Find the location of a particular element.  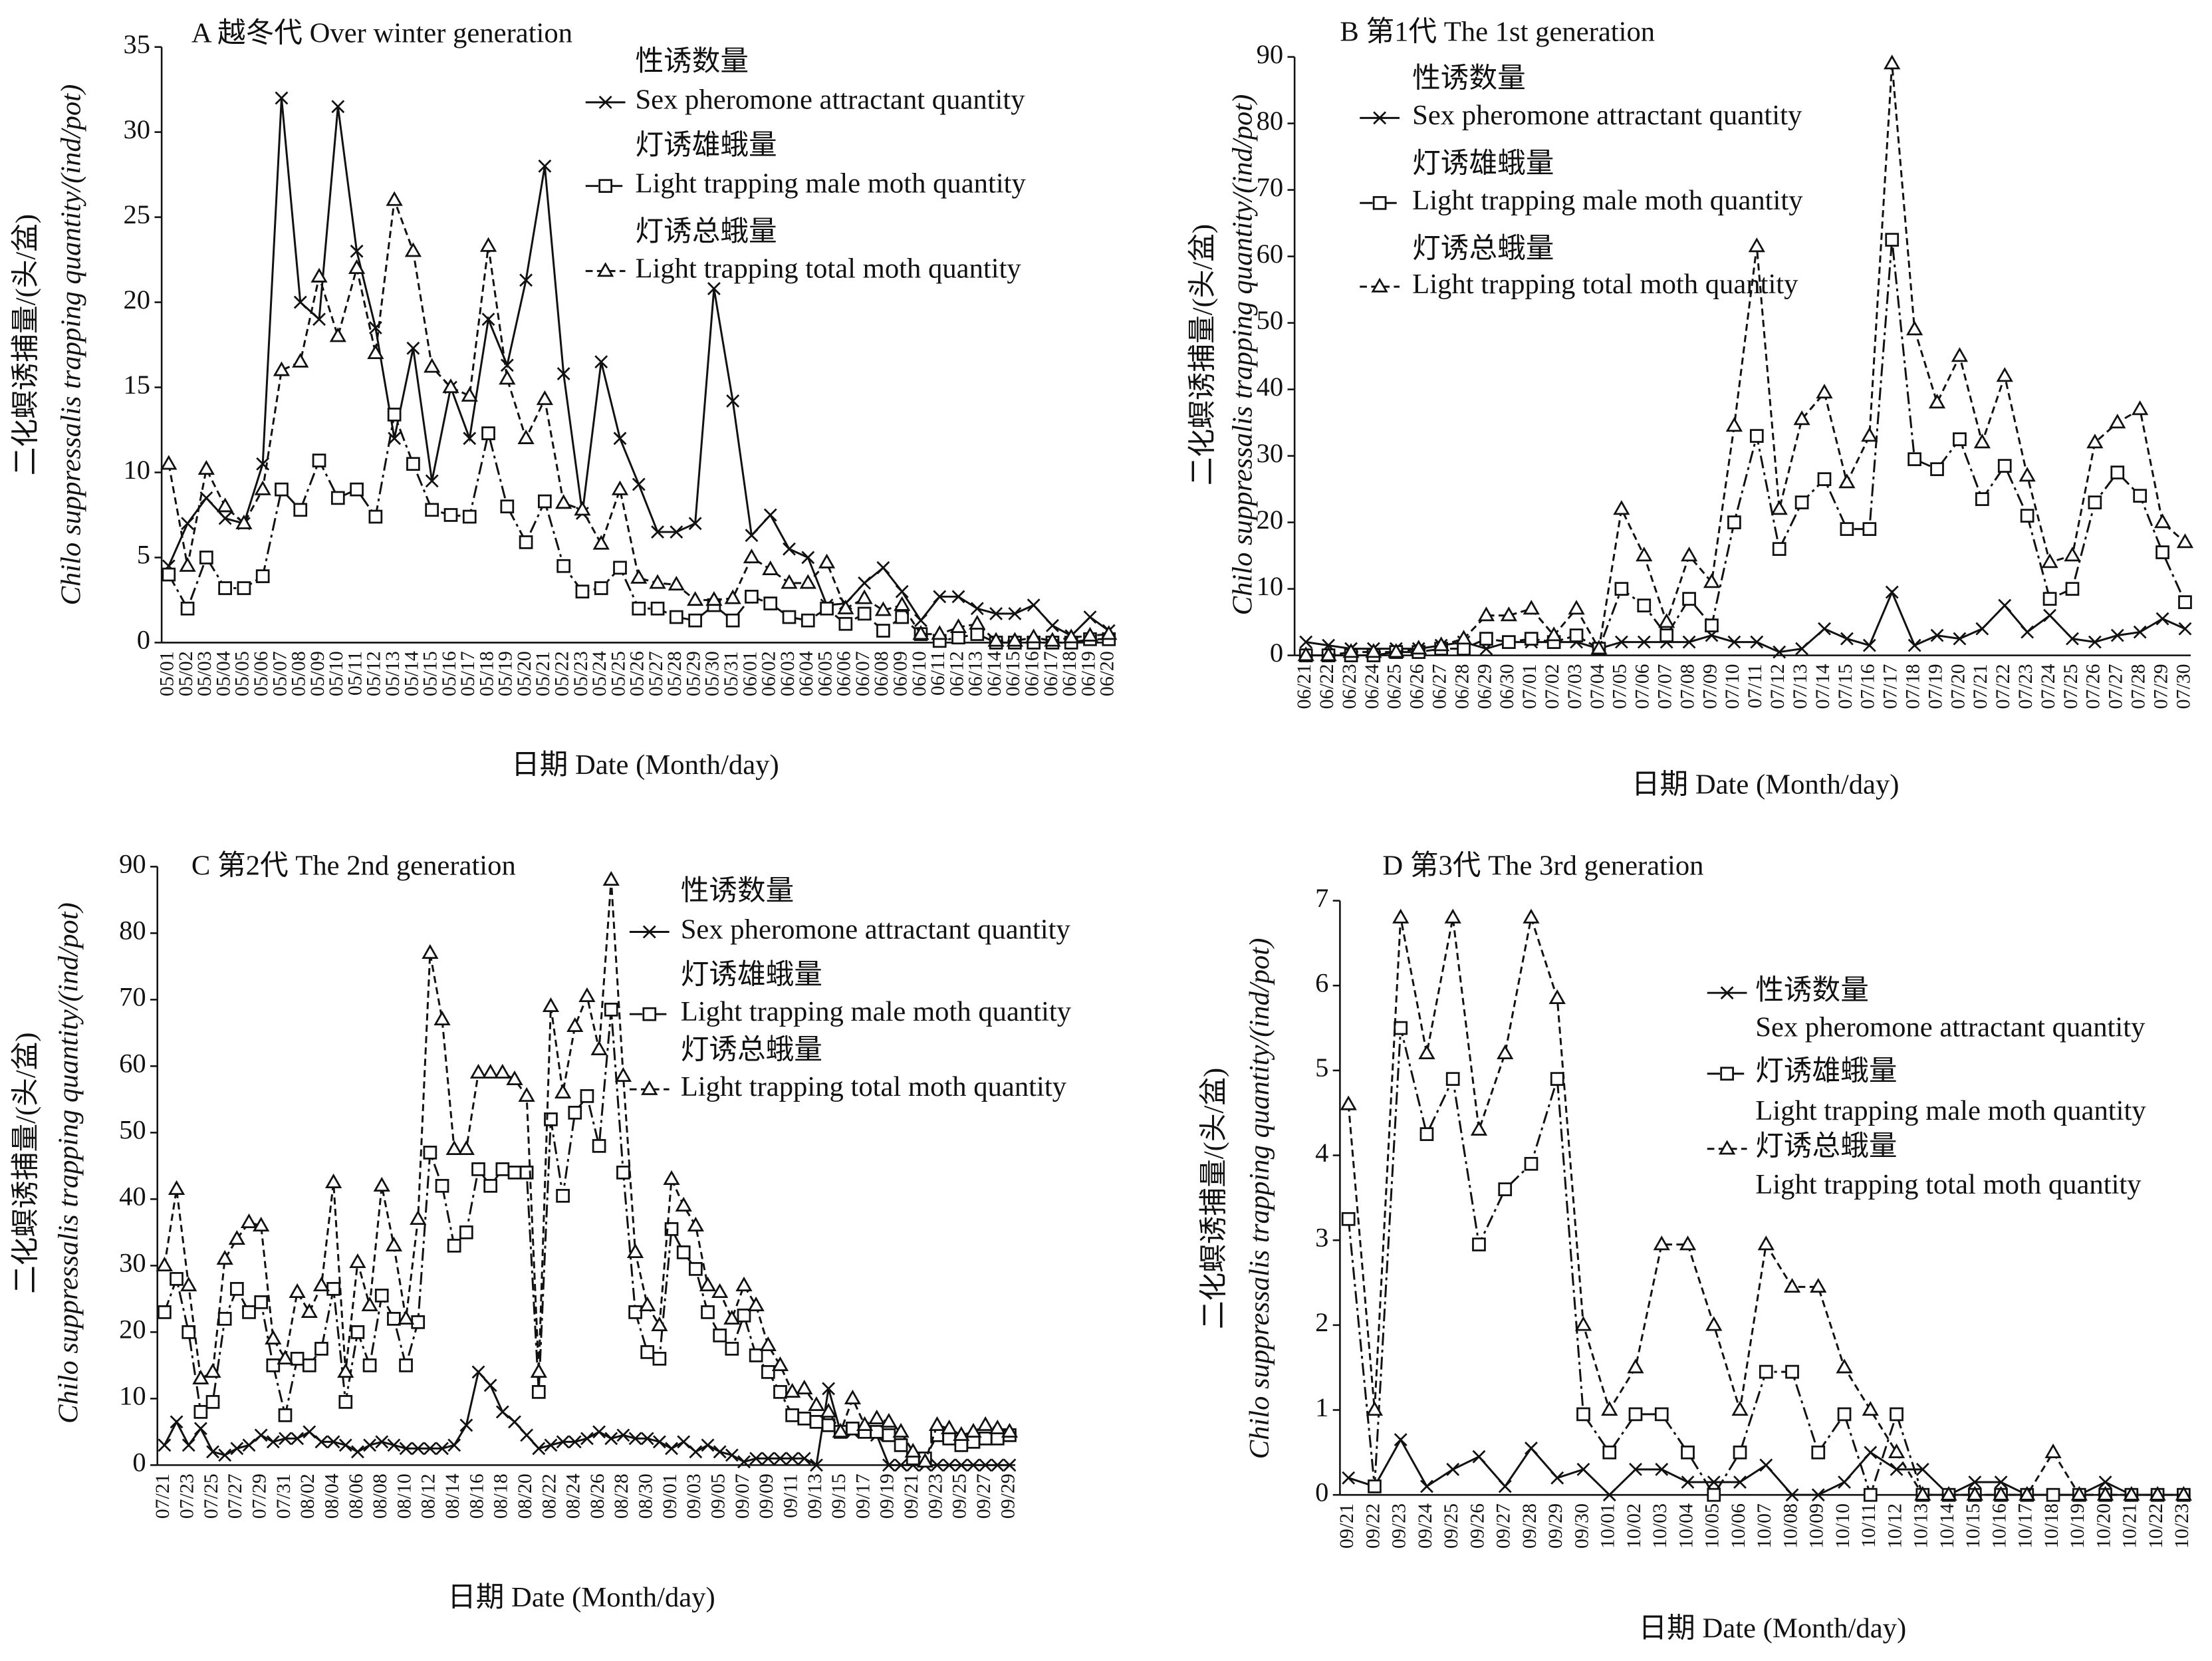

x-tick-label: 08/22 is located at coordinates (549, 1496).